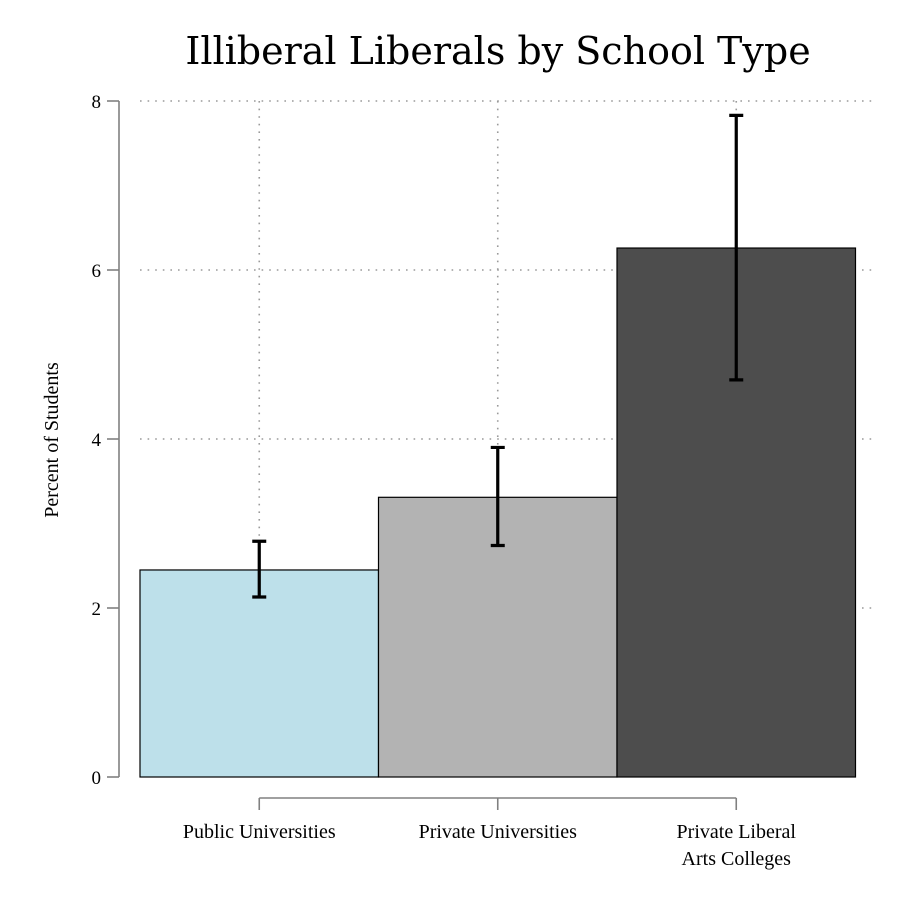 Image resolution: width=906 pixels, height=898 pixels. I want to click on x-tick-label-0: Public Universities, so click(259, 832).